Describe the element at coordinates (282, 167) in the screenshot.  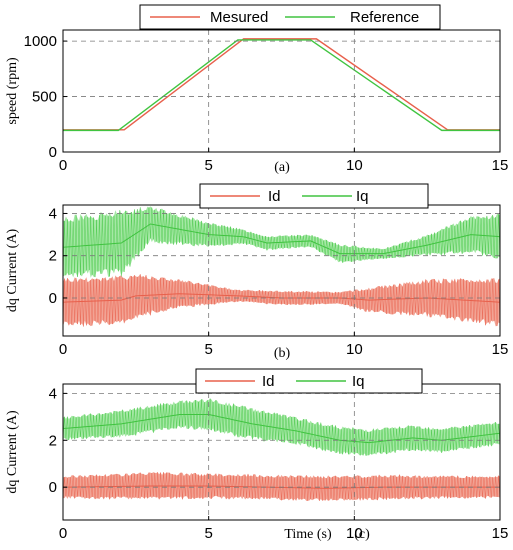
I see `panel-caption: (a)` at that location.